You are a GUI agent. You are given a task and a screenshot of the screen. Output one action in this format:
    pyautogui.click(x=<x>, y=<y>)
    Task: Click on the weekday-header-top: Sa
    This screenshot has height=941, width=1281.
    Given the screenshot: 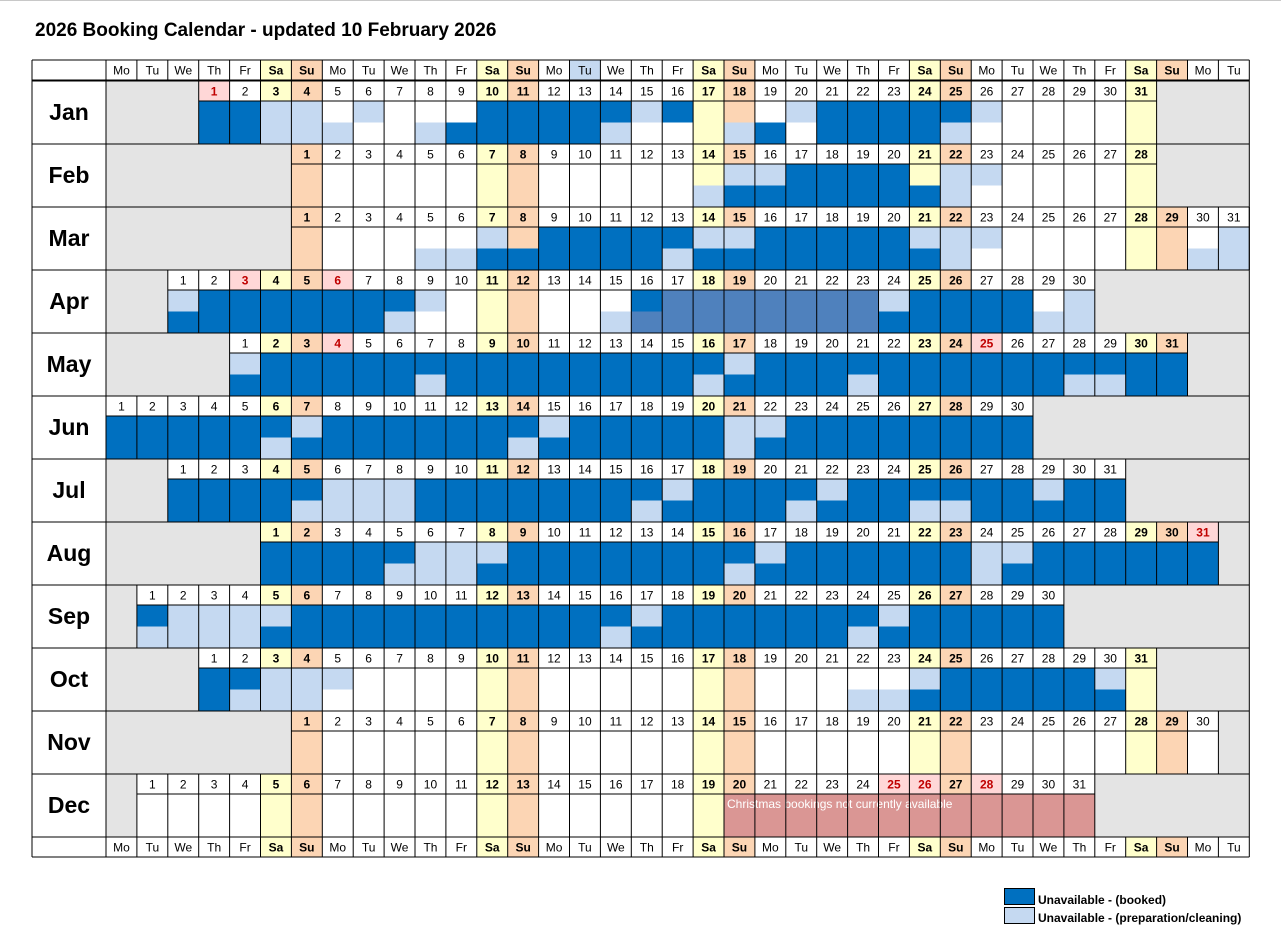 What is the action you would take?
    pyautogui.click(x=708, y=71)
    